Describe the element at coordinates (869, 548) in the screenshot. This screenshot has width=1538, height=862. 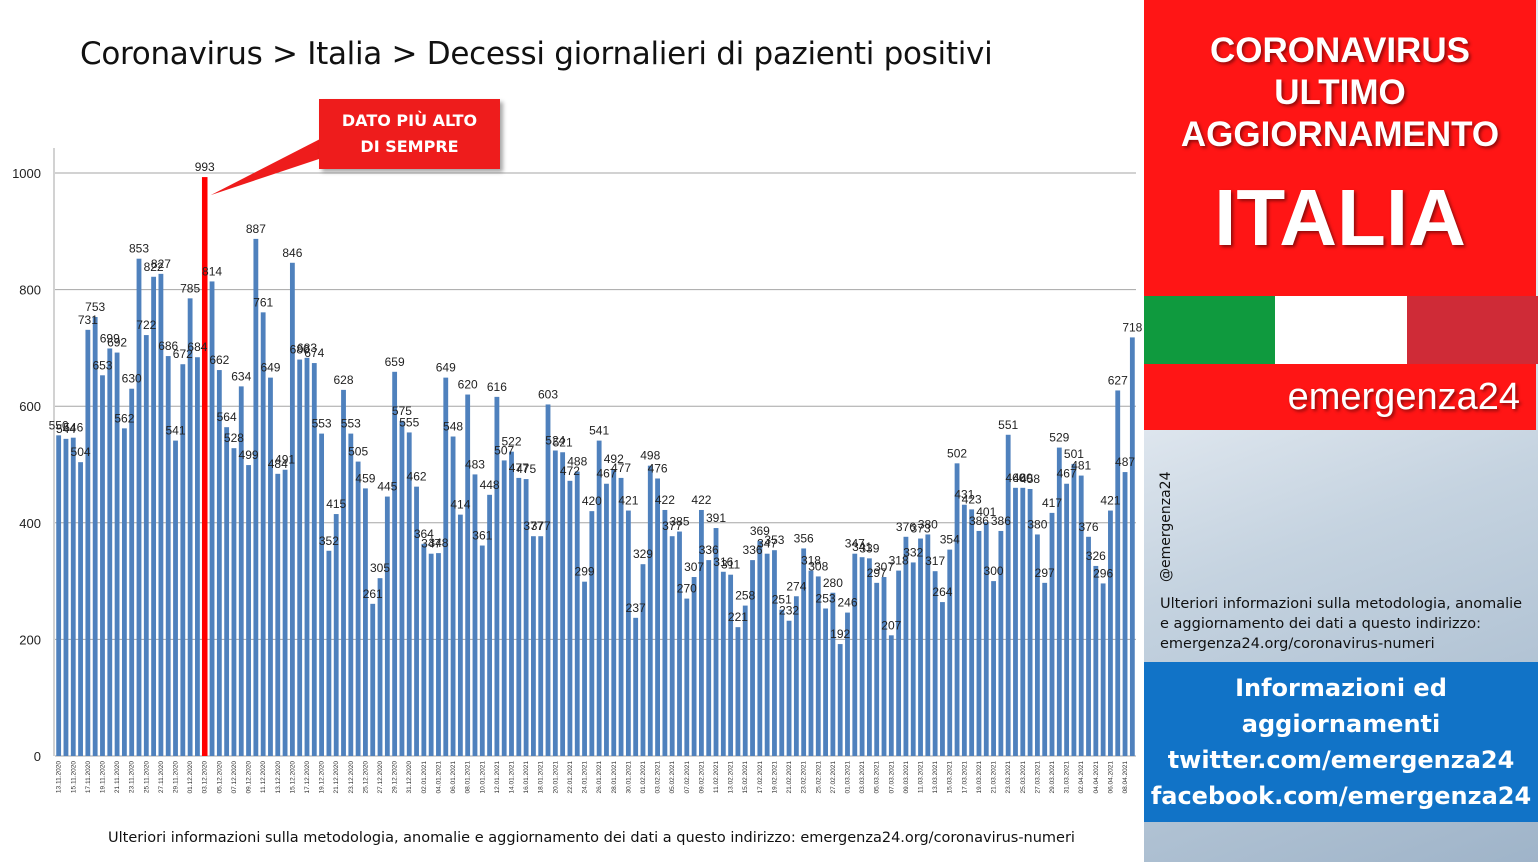
I see `data-label: 339` at that location.